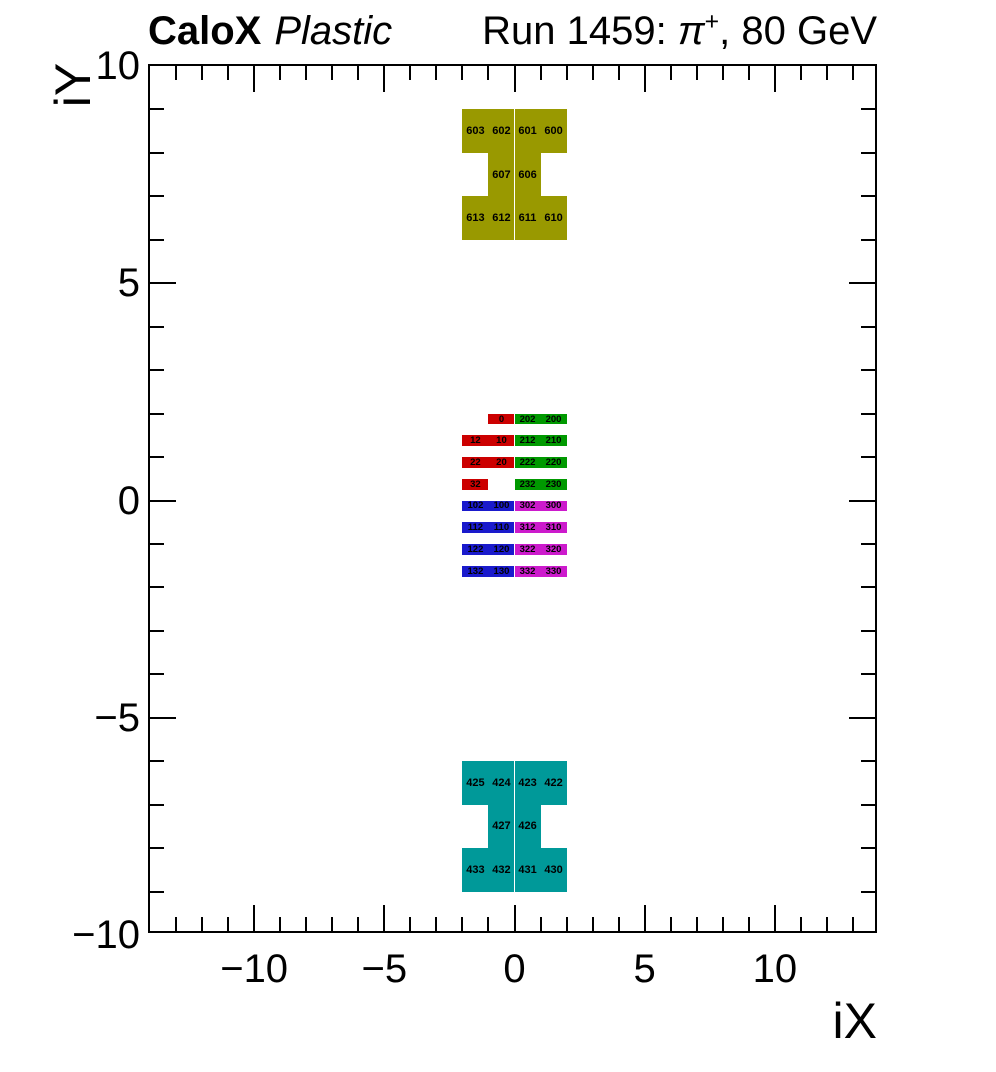 This screenshot has width=996, height=1072. I want to click on plot-title-right: Run 1459: π+, 80 GeV, so click(679, 31).